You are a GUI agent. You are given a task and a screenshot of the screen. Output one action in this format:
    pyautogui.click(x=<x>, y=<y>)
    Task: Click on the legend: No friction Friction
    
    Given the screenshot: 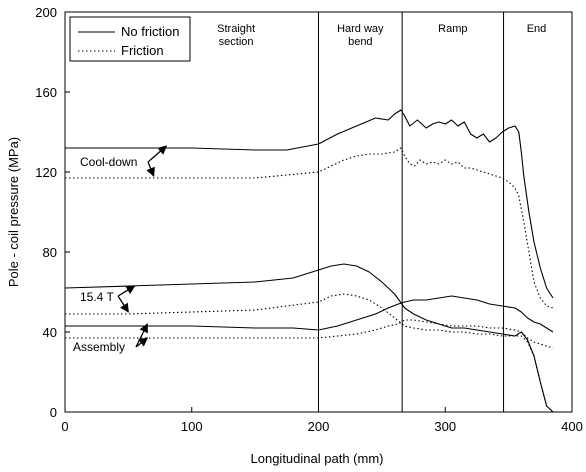 What is the action you would take?
    pyautogui.click(x=130, y=39)
    